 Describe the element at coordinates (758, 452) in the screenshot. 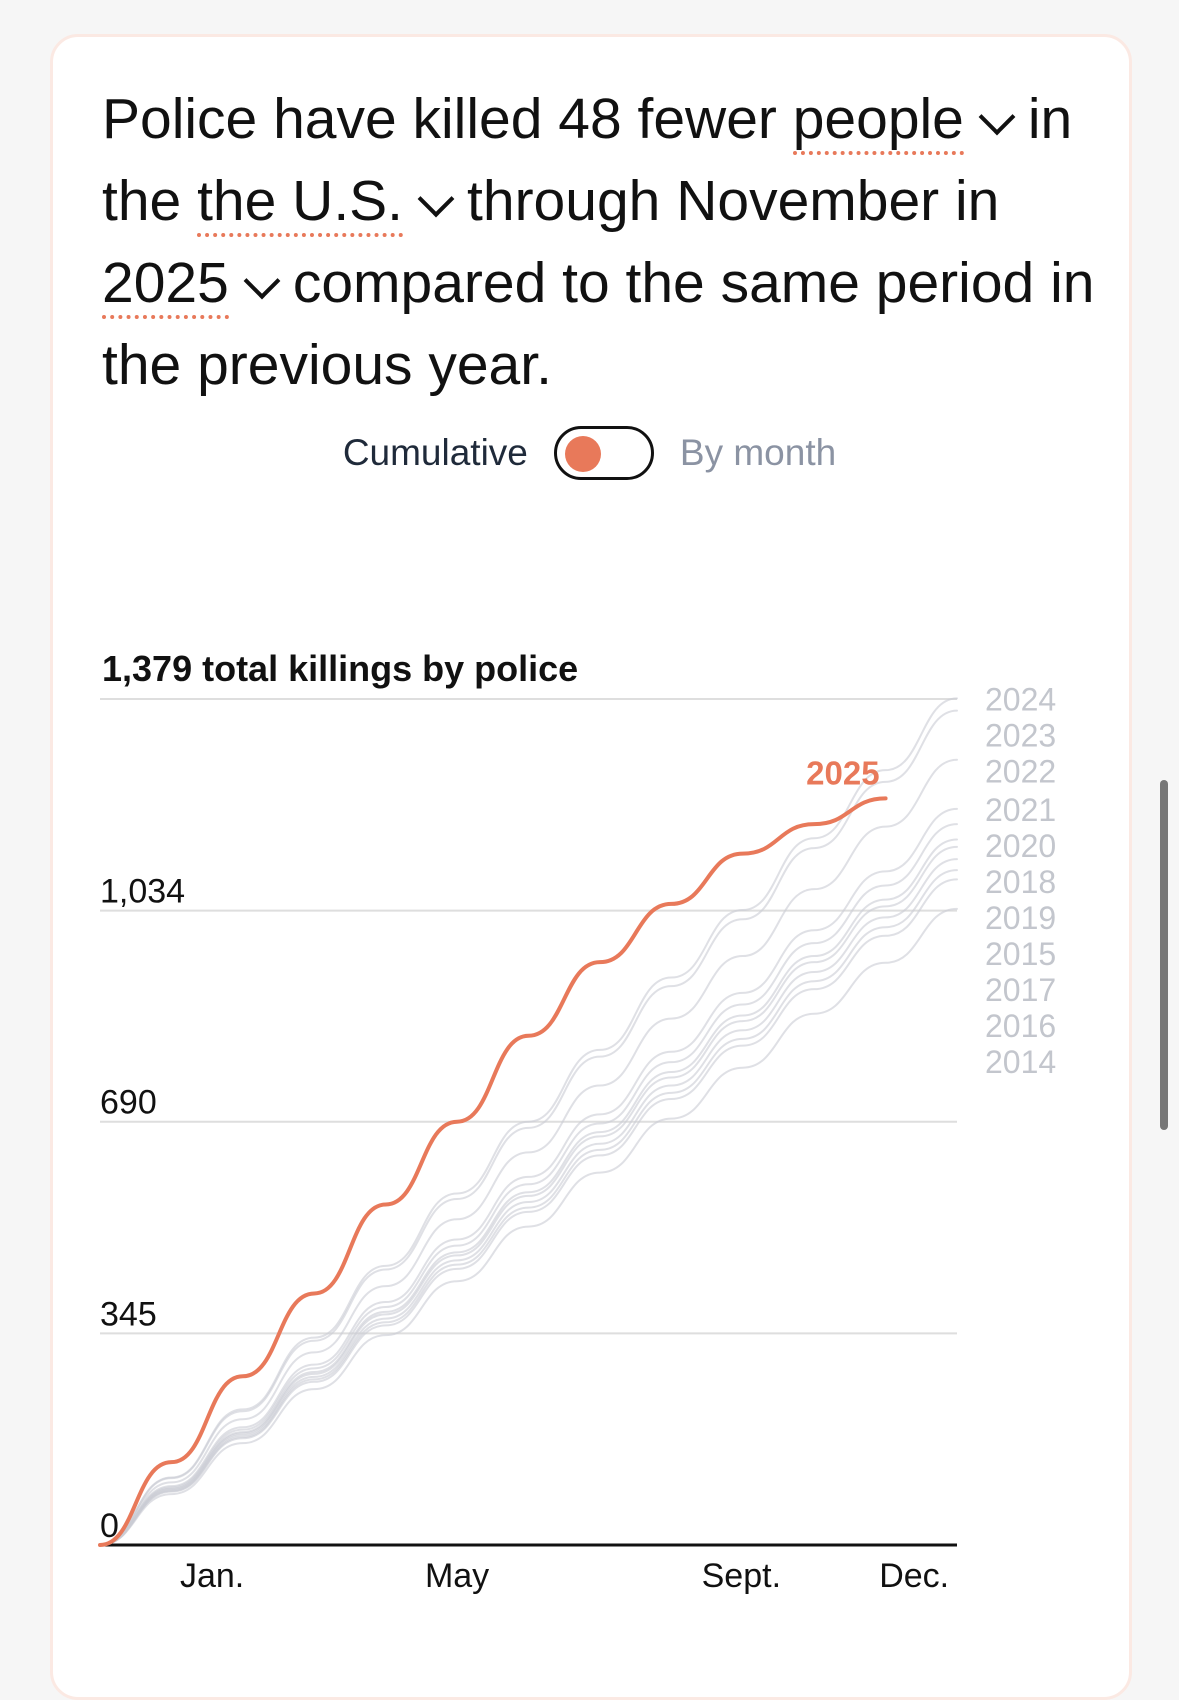

I see `by-month-label: By month` at that location.